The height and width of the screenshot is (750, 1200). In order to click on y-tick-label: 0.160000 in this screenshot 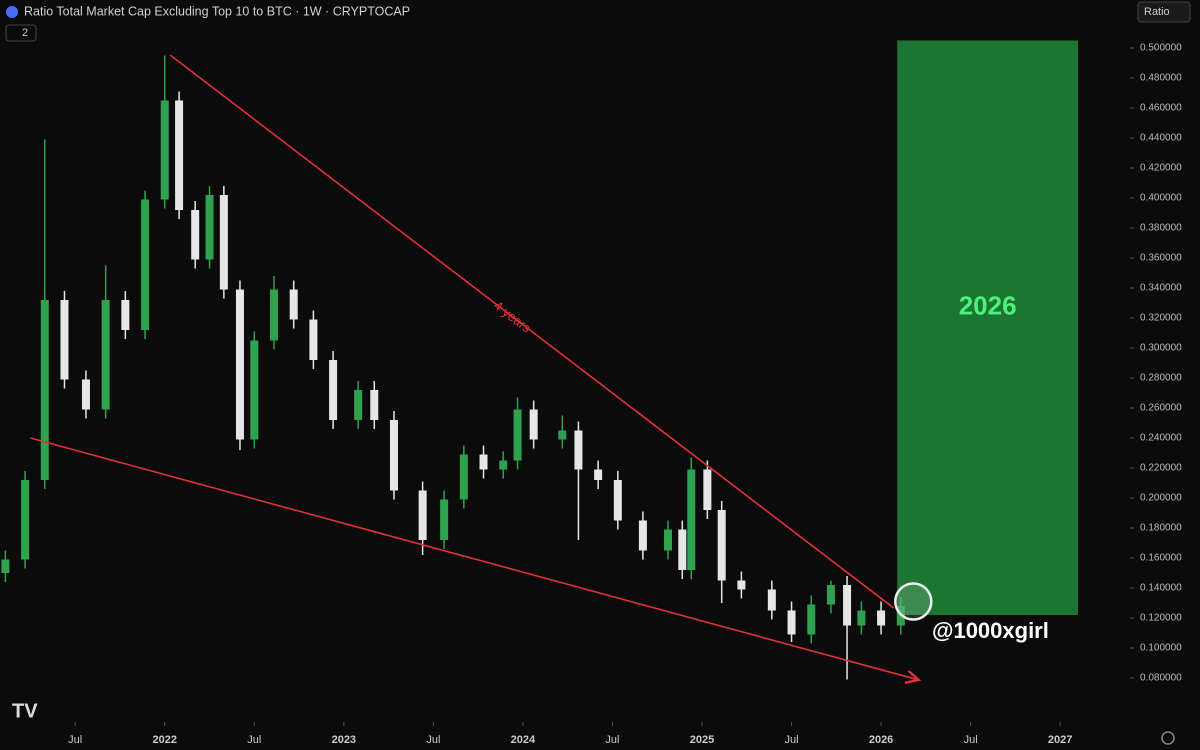, I will do `click(1161, 558)`.